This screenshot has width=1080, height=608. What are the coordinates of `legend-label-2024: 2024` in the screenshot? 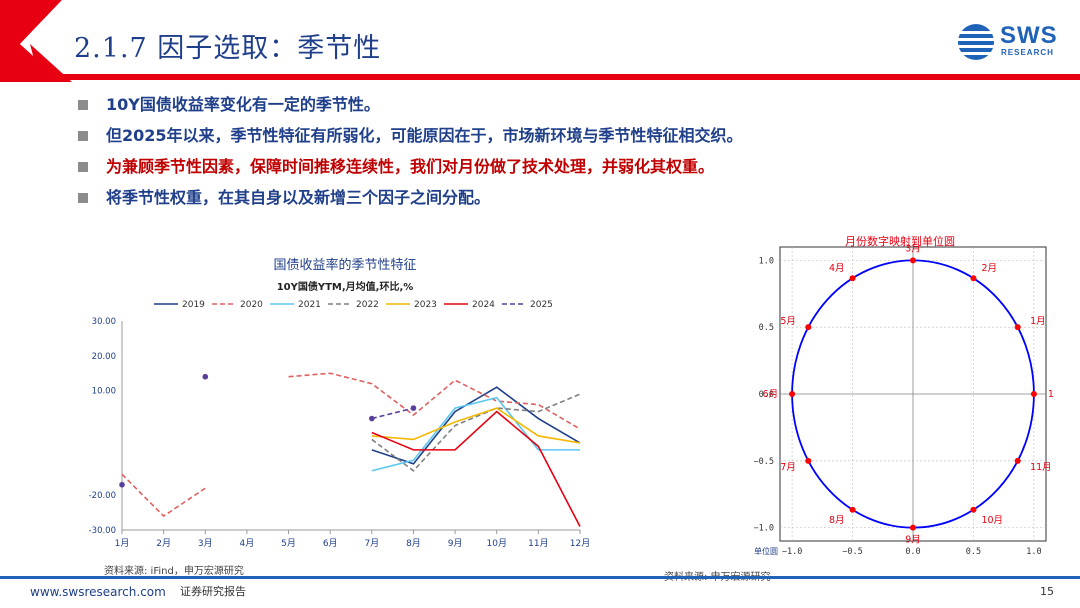 It's located at (483, 305).